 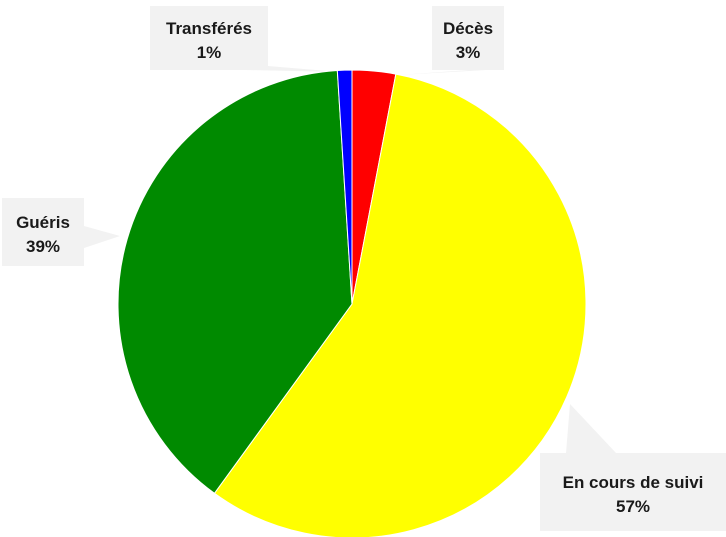 What do you see at coordinates (43, 222) in the screenshot?
I see `slice-name-label: Guéris` at bounding box center [43, 222].